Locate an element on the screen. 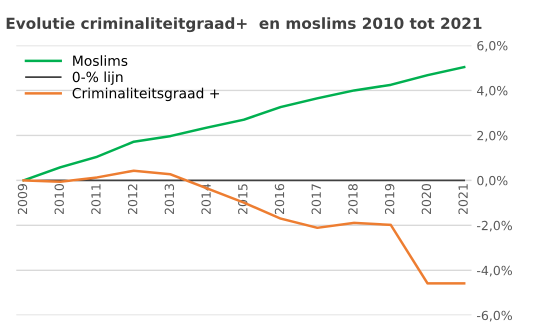  x-tick-label: 2011 is located at coordinates (96, 199).